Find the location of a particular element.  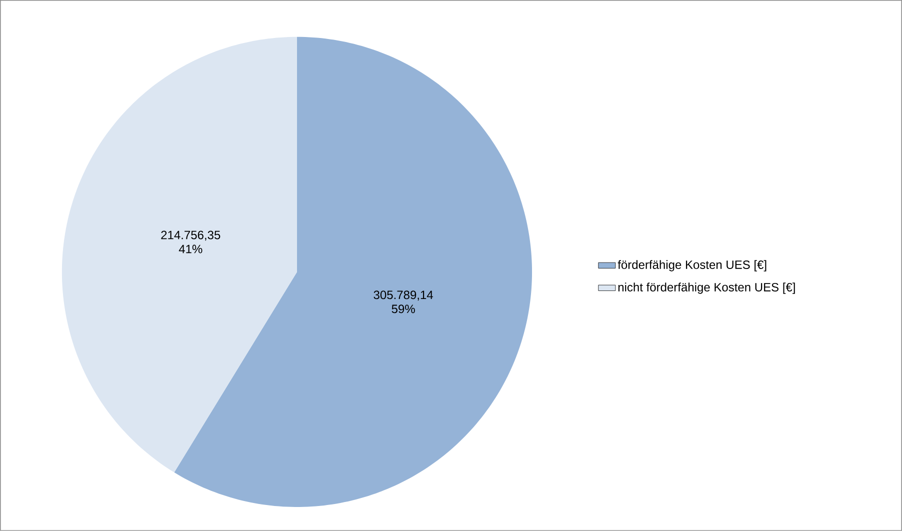

data-label: 305.789,14 is located at coordinates (403, 295).